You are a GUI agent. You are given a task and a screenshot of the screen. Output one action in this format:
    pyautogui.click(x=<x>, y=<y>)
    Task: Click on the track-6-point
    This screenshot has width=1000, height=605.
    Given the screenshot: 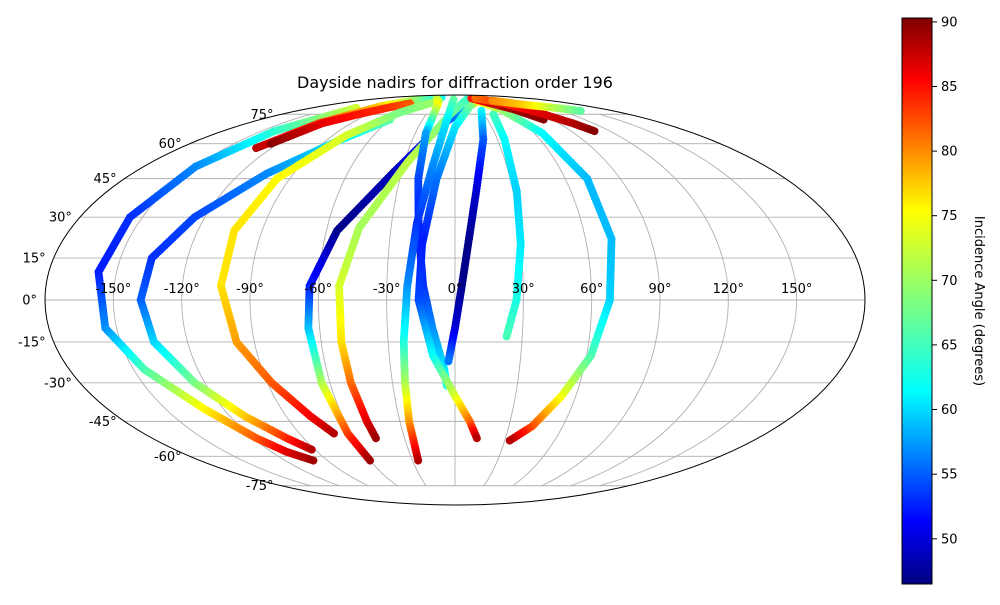 What is the action you would take?
    pyautogui.click(x=375, y=438)
    